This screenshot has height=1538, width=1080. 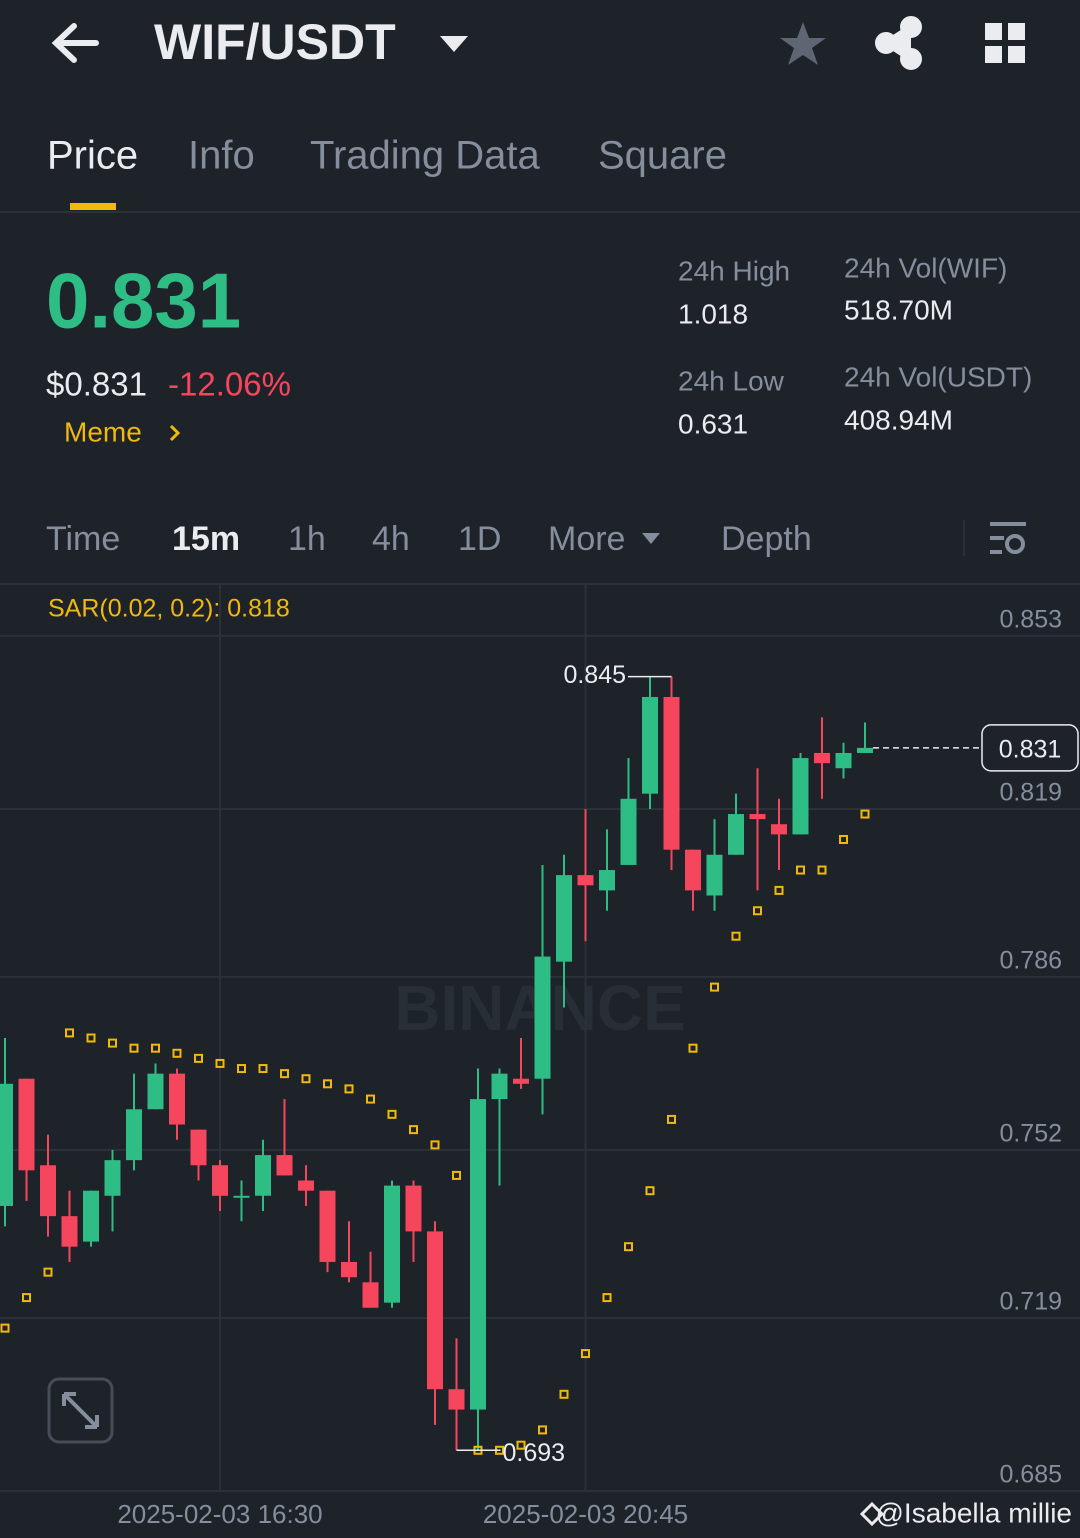 What do you see at coordinates (1008, 538) in the screenshot?
I see `chart-settings-icon` at bounding box center [1008, 538].